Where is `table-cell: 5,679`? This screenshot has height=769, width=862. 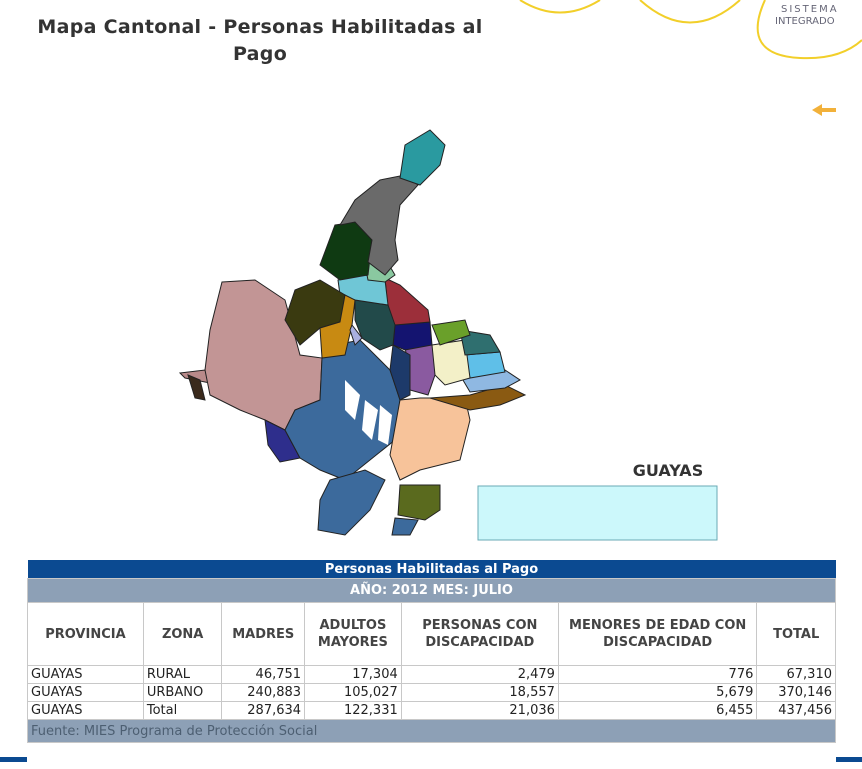 table-cell: 5,679 is located at coordinates (657, 692).